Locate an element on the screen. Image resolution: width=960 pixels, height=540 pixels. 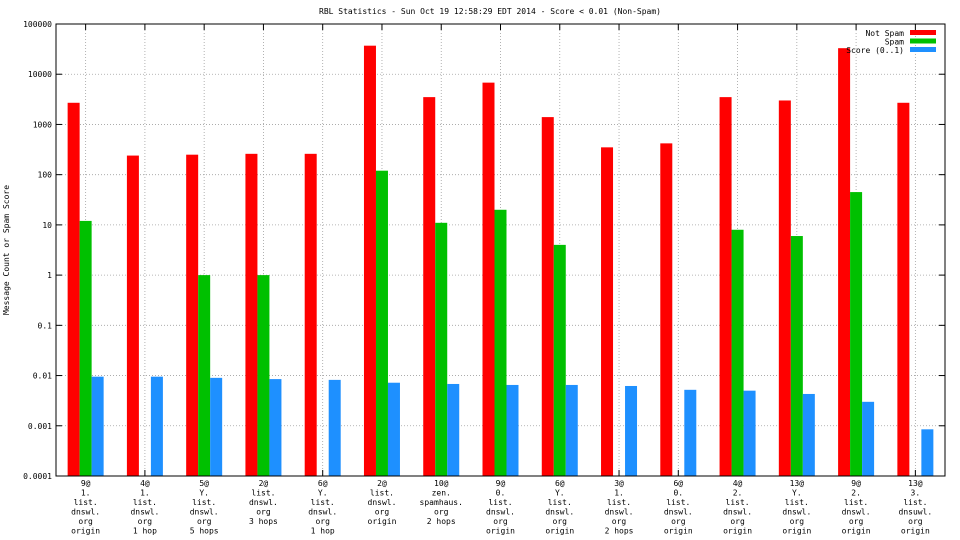
y-tick-label: 0.0001 is located at coordinates (37, 476).